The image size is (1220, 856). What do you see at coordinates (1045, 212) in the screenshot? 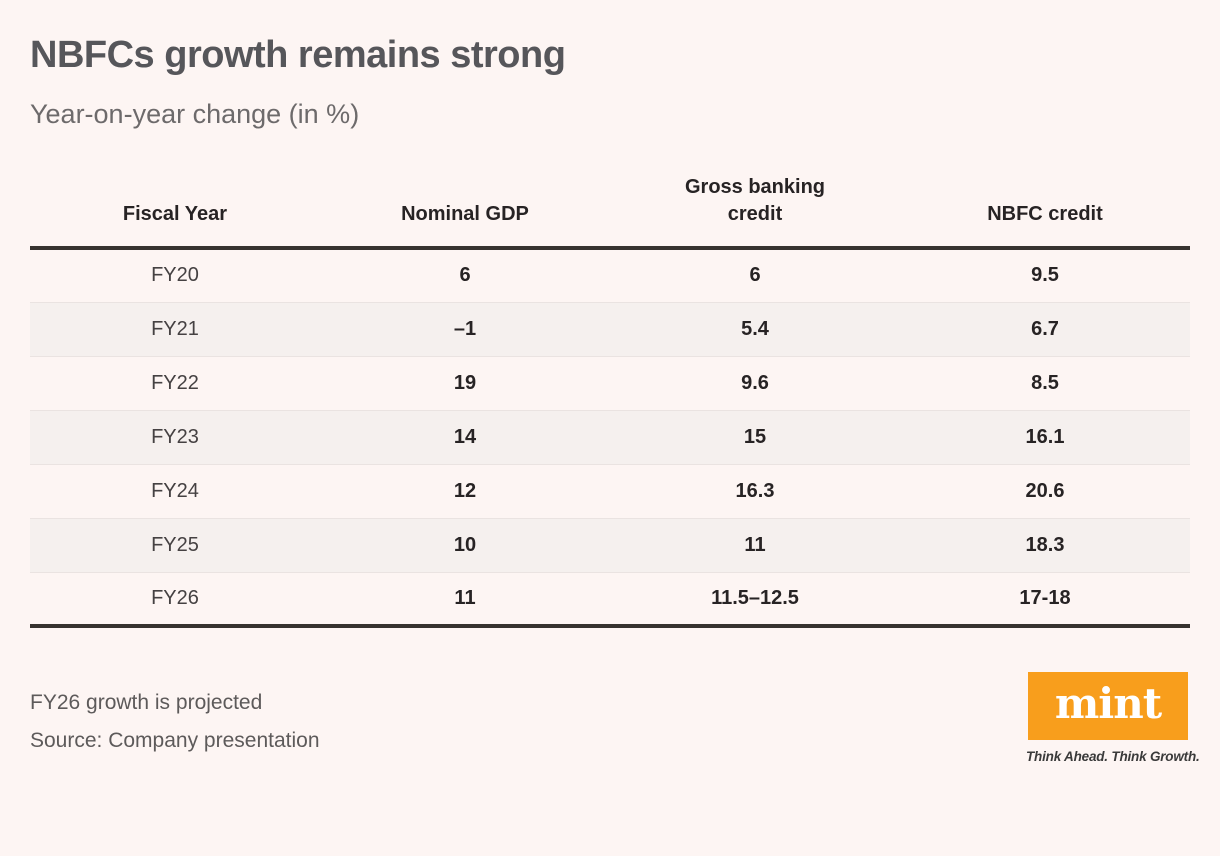
I see `column-header: NBFC credit` at bounding box center [1045, 212].